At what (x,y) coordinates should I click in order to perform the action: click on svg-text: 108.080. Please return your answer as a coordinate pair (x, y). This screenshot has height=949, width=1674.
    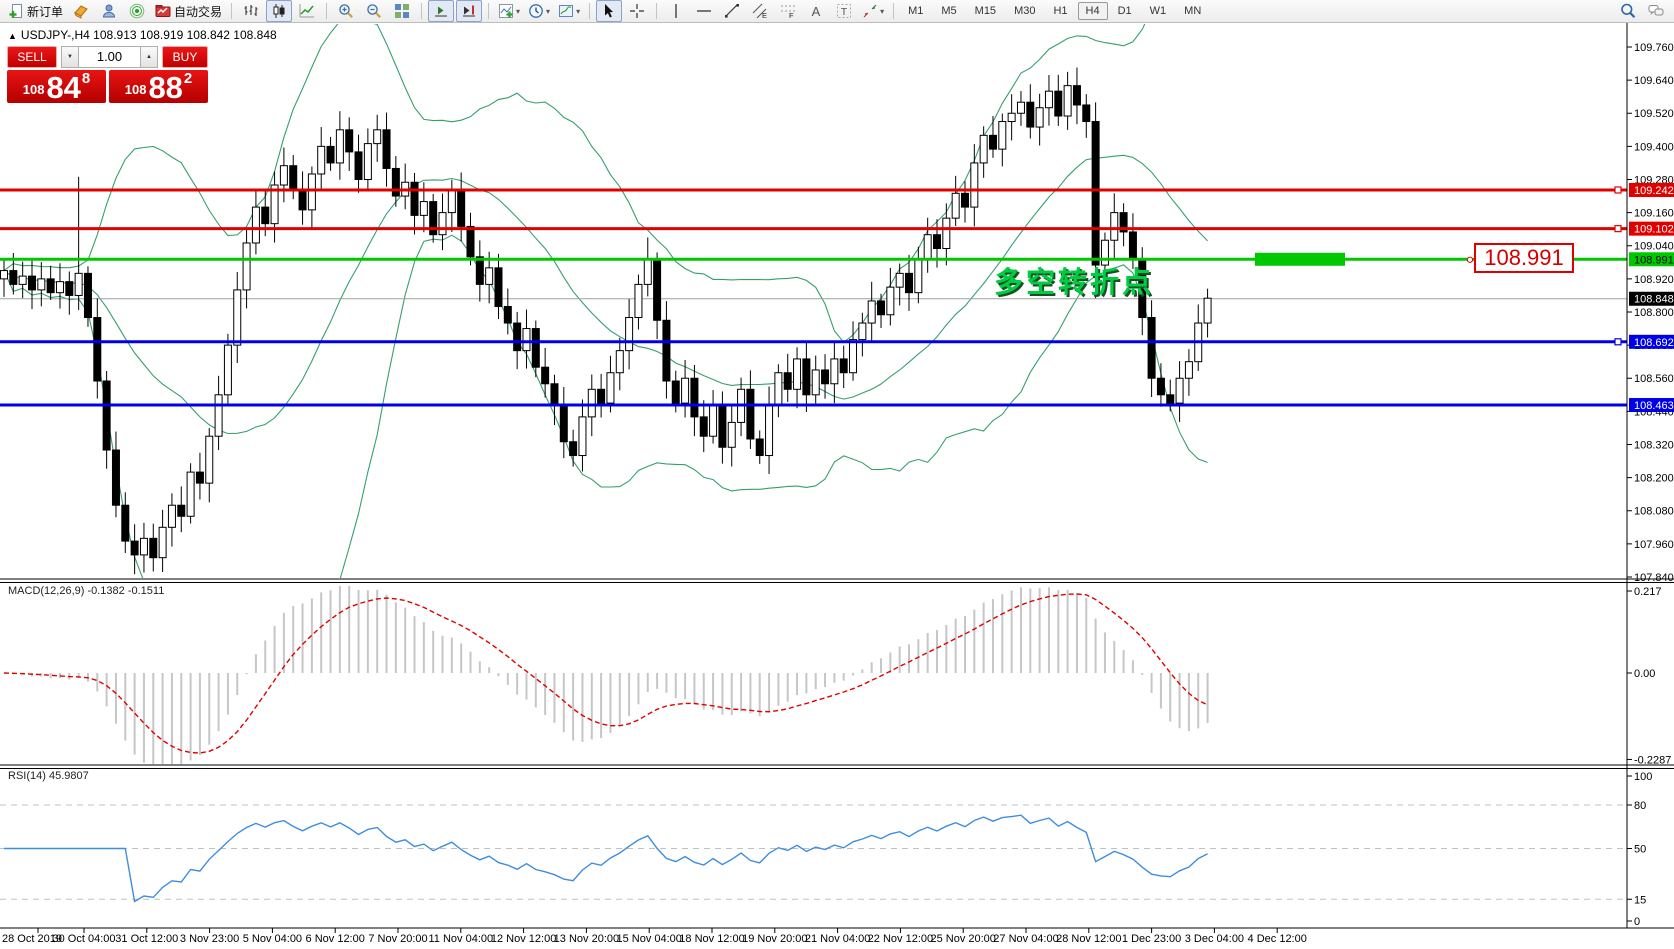
    Looking at the image, I should click on (1654, 512).